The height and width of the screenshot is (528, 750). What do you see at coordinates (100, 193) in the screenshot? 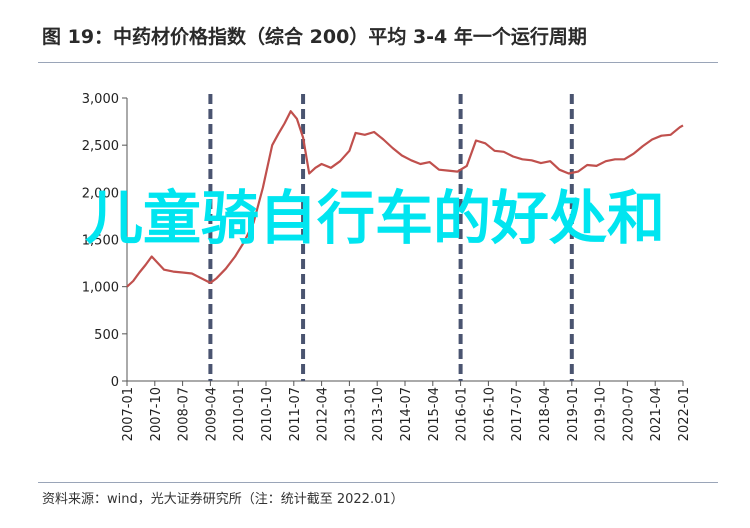
I see `y-tick-label: 2,000` at bounding box center [100, 193].